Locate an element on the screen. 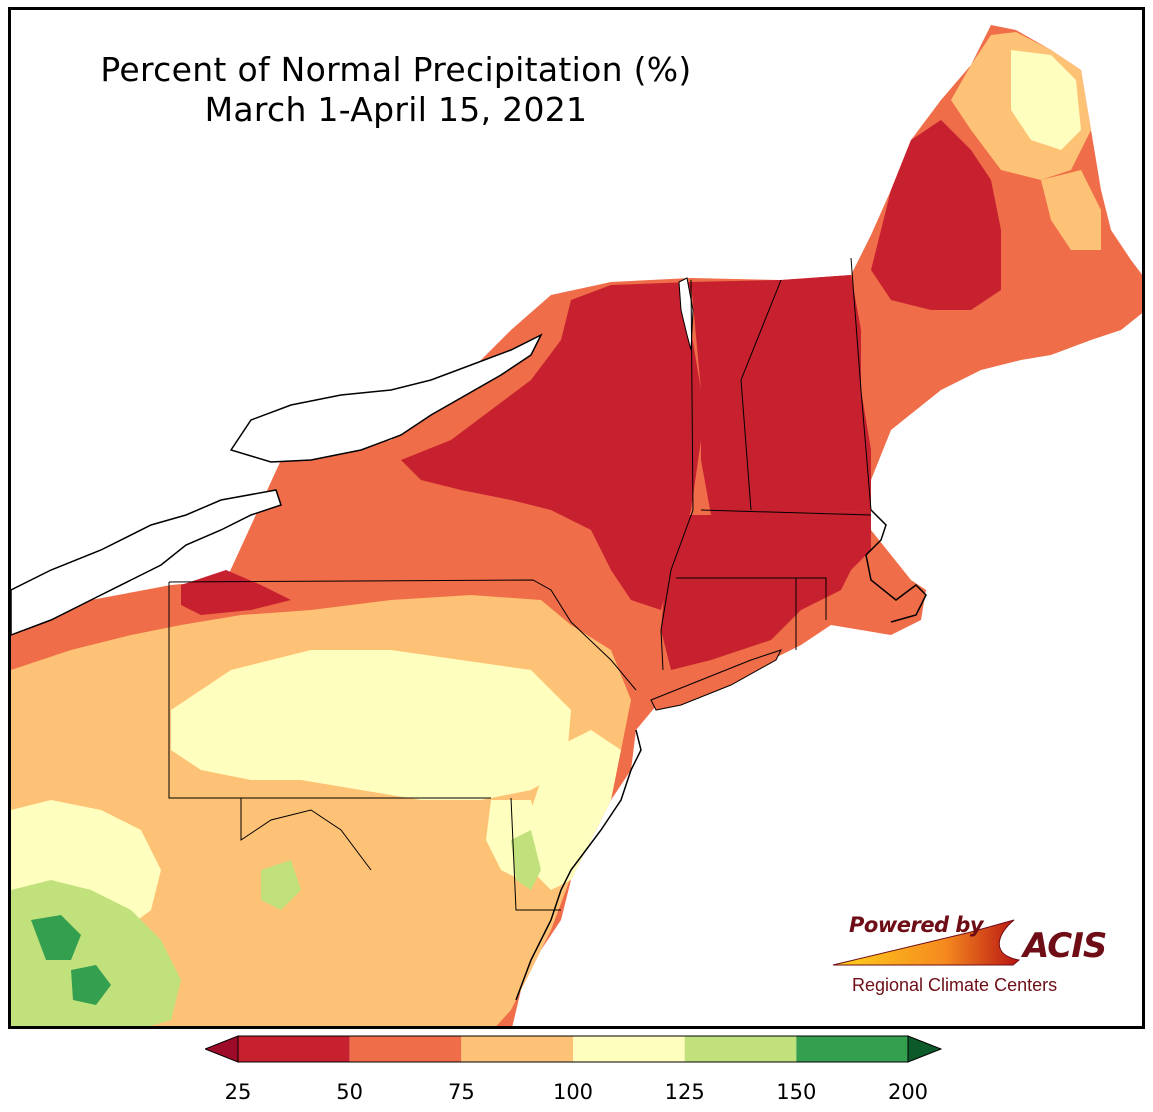 The width and height of the screenshot is (1153, 1112). legend-tick-label: 150 is located at coordinates (796, 1092).